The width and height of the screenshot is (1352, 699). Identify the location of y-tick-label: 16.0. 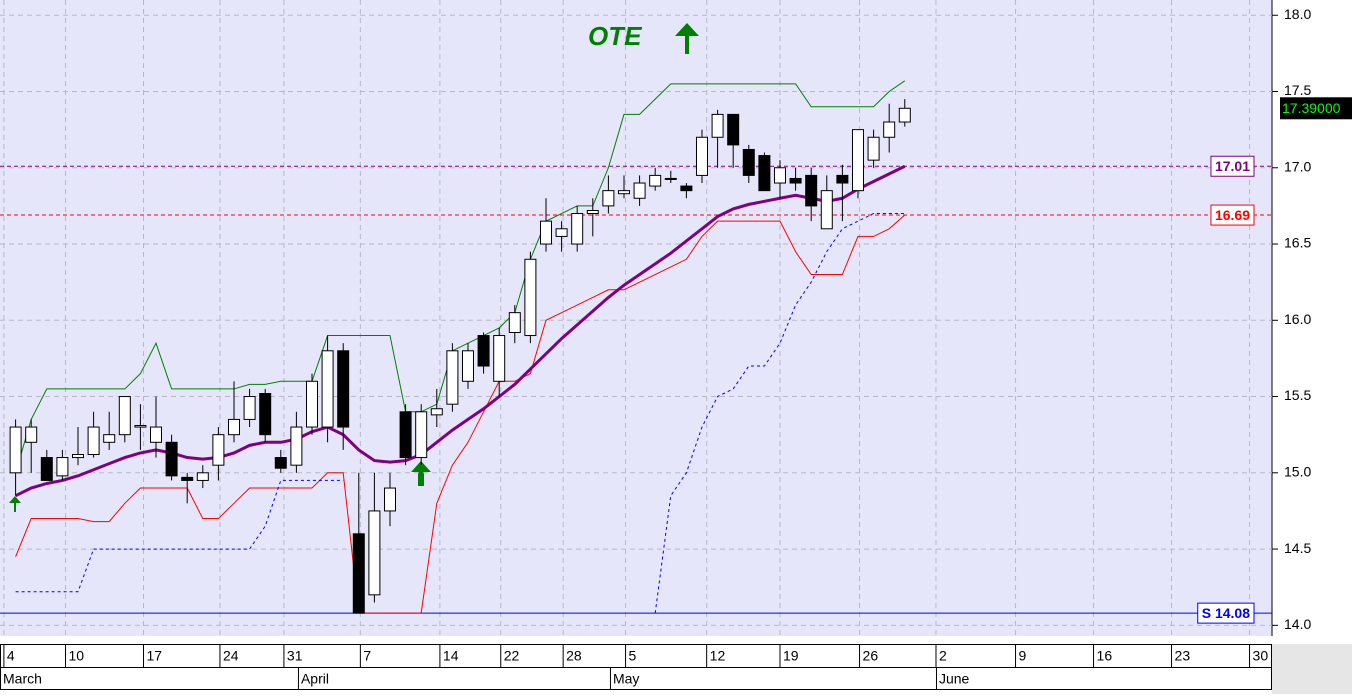
(1297, 319).